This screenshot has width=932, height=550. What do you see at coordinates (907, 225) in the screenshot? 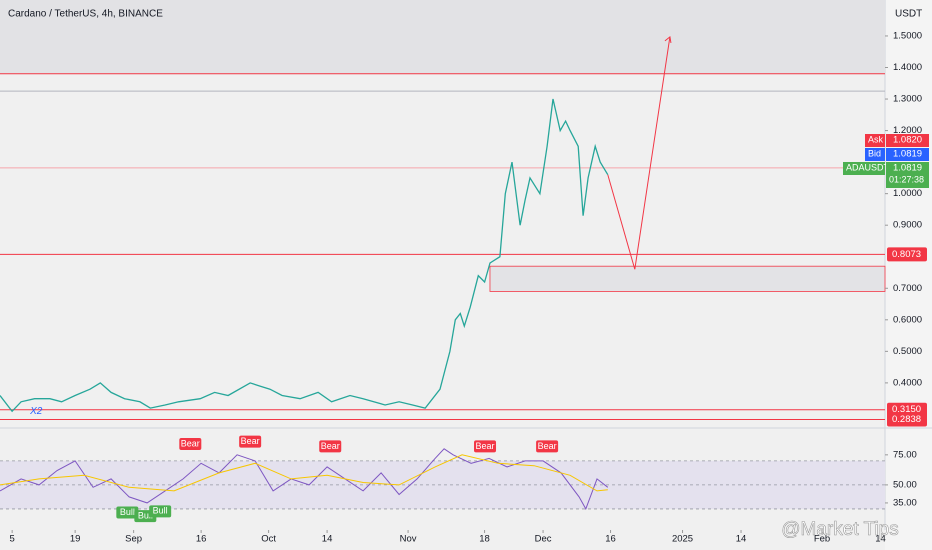
I see `y-tick-label: 0.9000` at bounding box center [907, 225].